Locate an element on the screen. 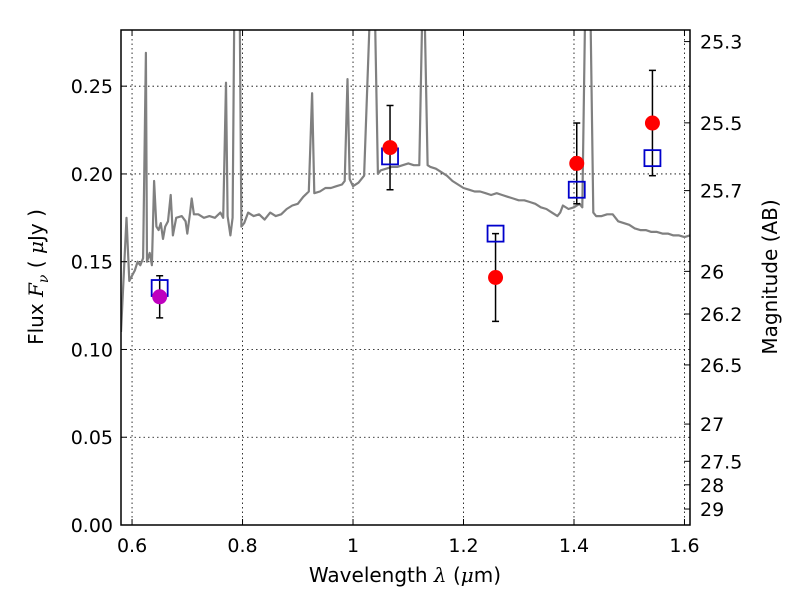 This screenshot has height=600, width=800. y2-axis-label: Magnitude (AB) is located at coordinates (770, 276).